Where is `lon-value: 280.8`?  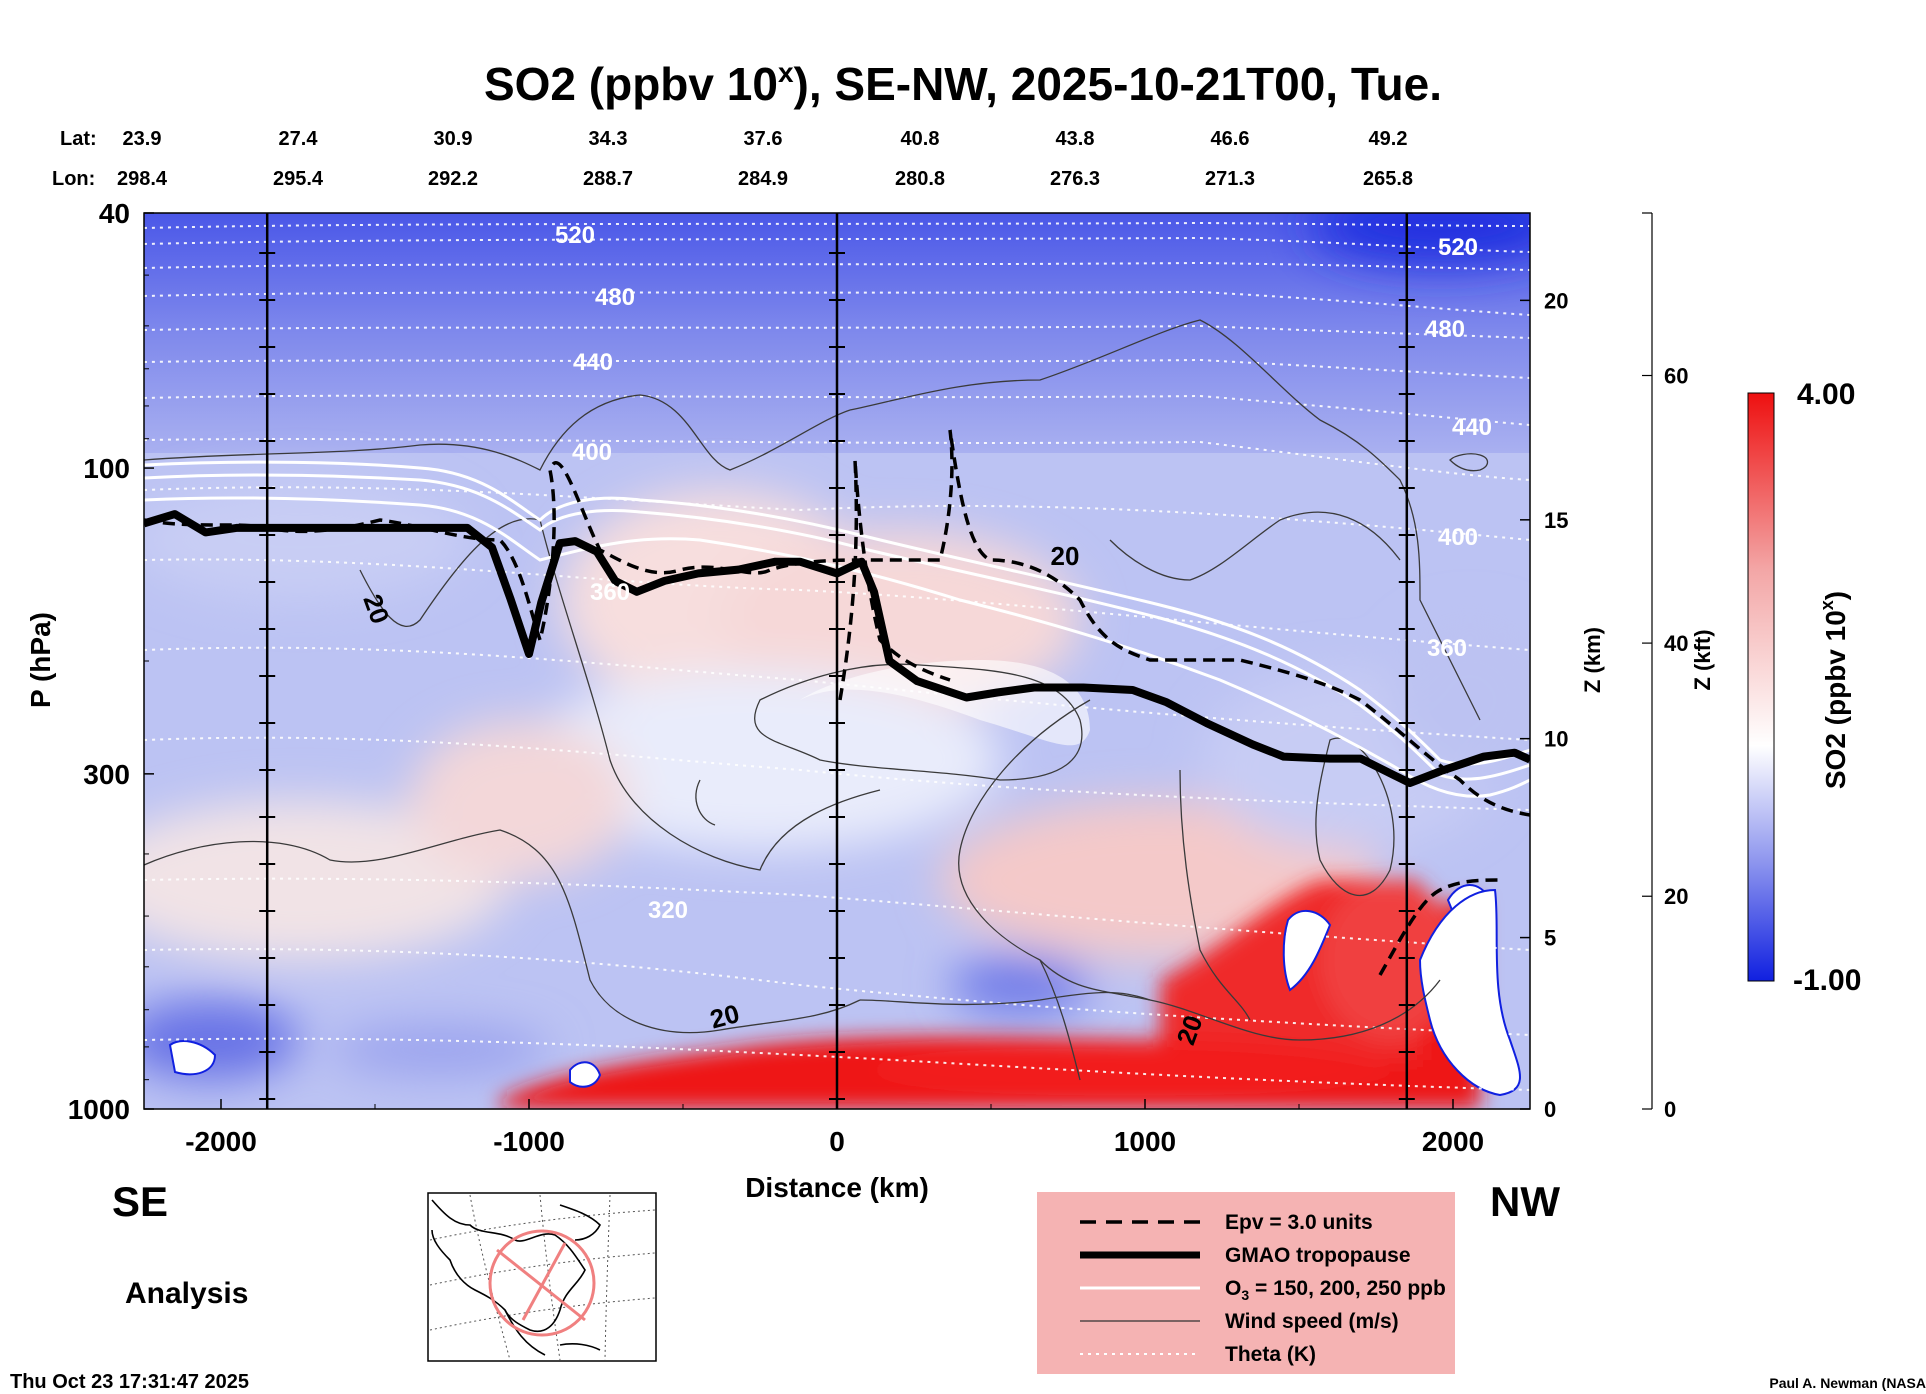
lon-value: 280.8 is located at coordinates (920, 179).